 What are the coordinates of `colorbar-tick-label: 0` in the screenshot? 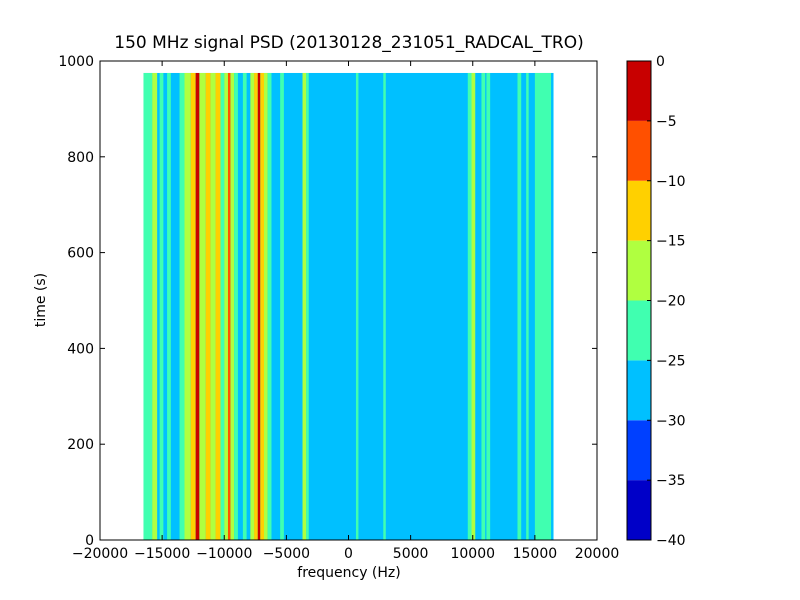 It's located at (660, 62).